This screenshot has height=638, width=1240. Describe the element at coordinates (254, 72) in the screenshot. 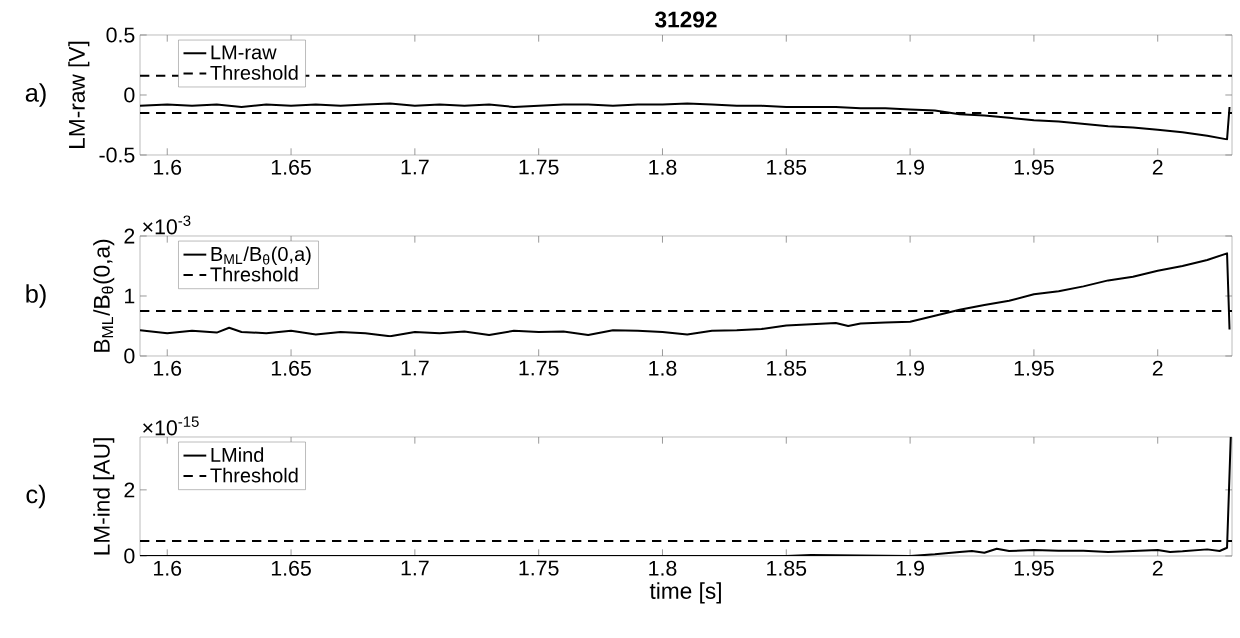

I see `ref-line-label: Threshold` at that location.